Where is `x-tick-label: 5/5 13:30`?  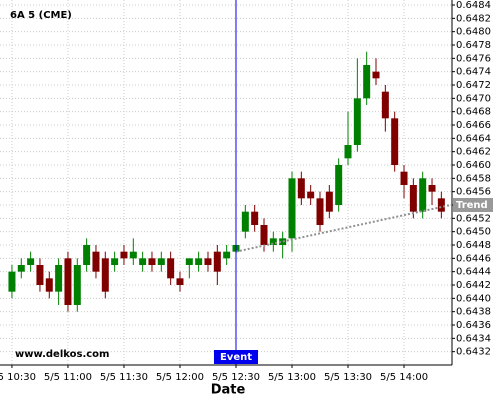
x-tick-label: 5/5 13:30 is located at coordinates (348, 377).